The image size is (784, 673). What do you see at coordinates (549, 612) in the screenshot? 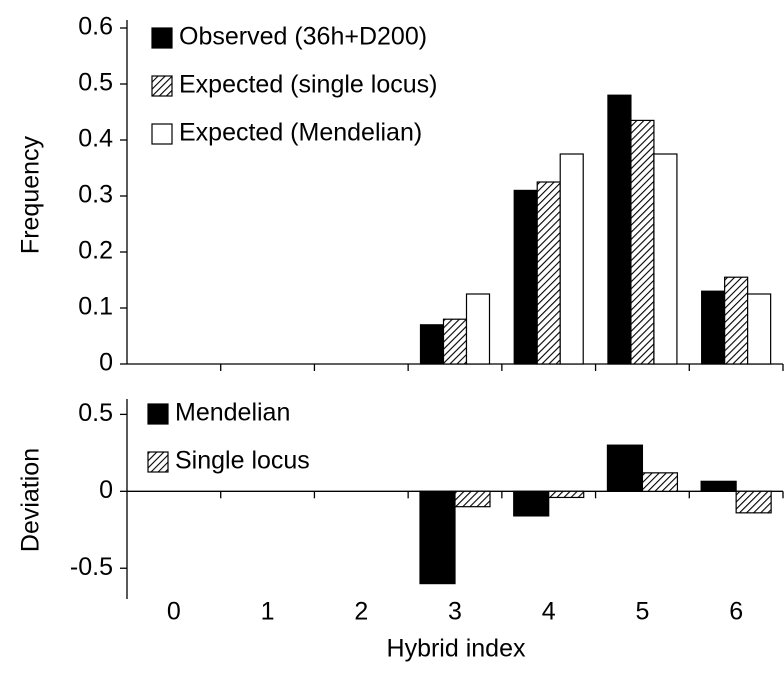
I see `x-tick-label: 4` at bounding box center [549, 612].